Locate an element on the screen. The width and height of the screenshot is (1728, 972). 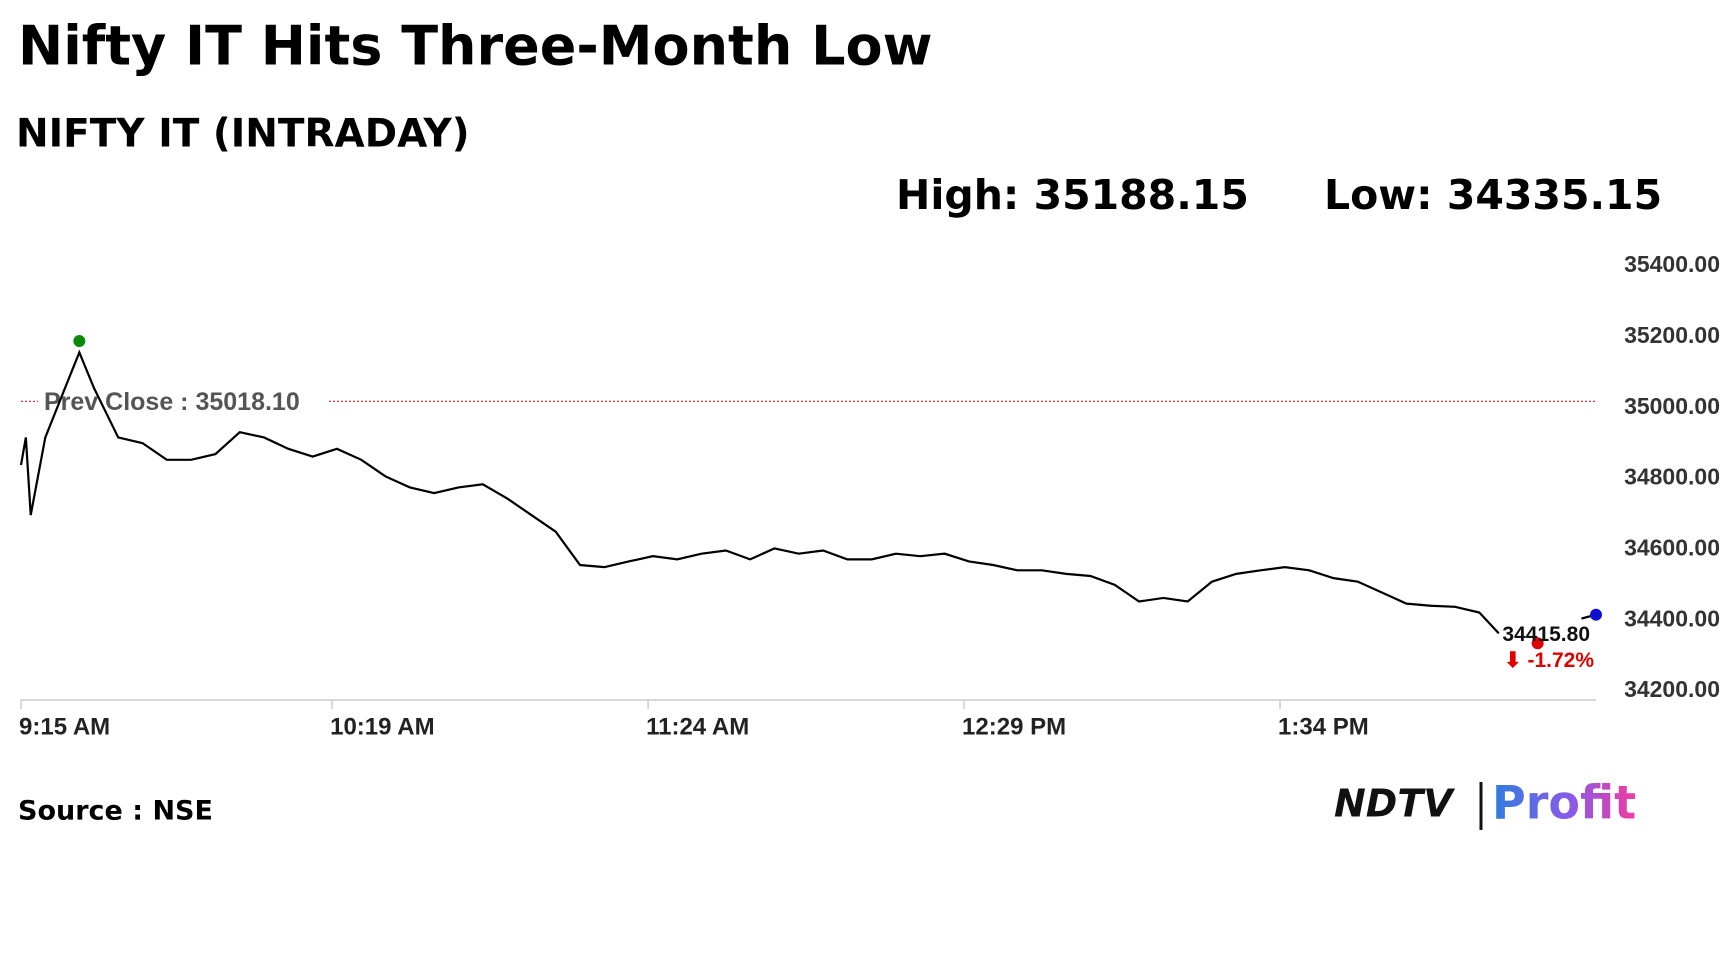
y-tick-label: 35200.00 is located at coordinates (1672, 335).